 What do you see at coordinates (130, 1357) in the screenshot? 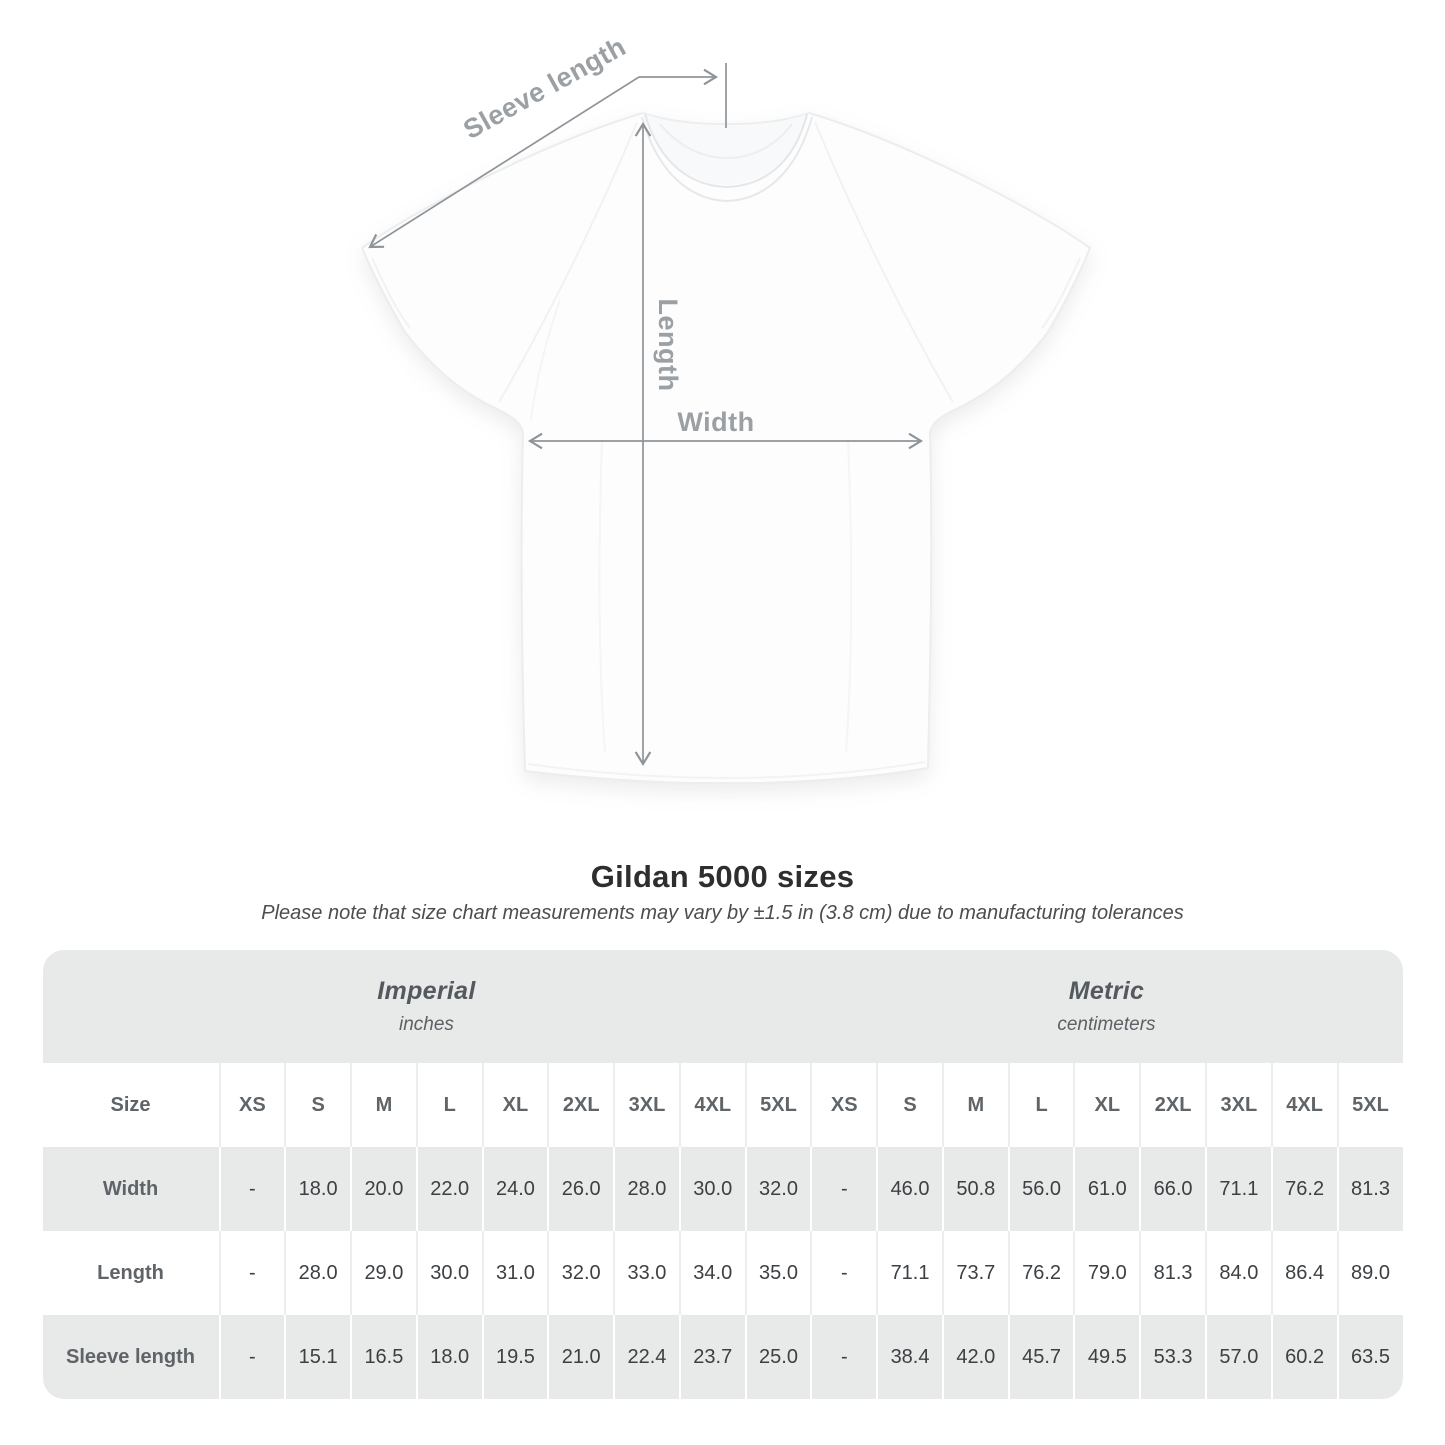
I see `row-label: Sleeve length` at bounding box center [130, 1357].